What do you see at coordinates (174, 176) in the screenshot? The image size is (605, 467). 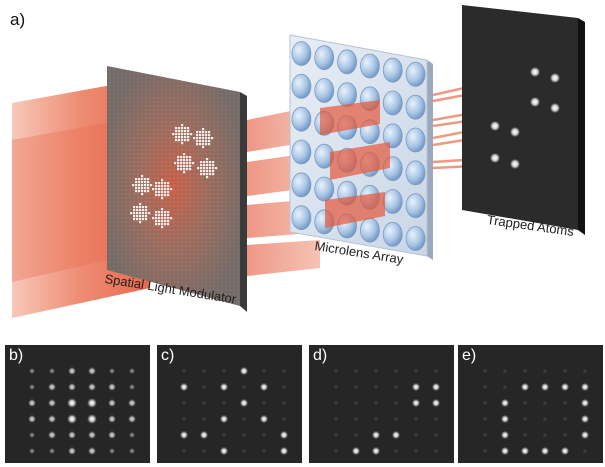 I see `slm-hologram-spots` at bounding box center [174, 176].